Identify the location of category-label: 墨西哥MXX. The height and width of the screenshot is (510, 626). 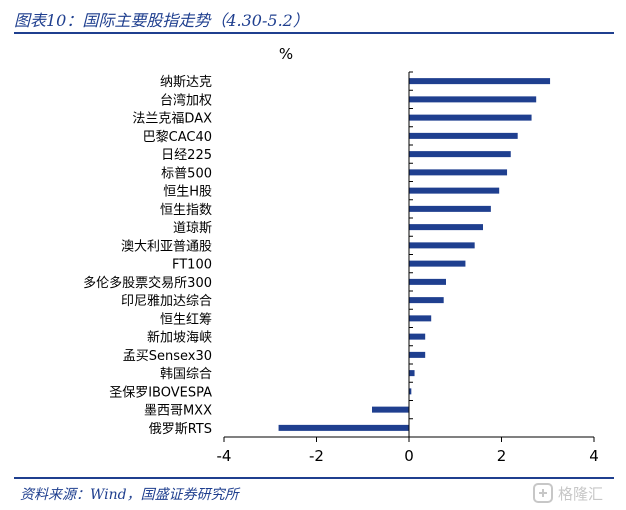
(178, 411).